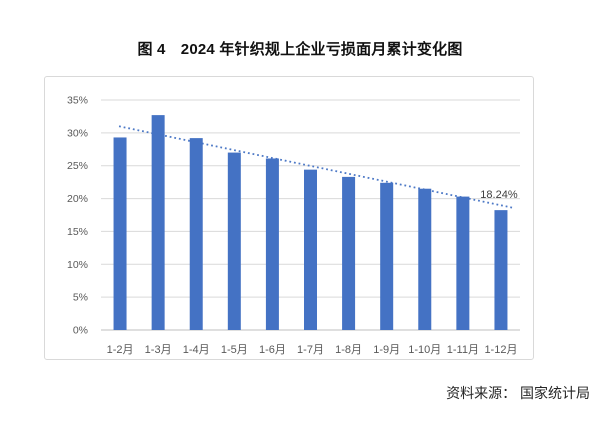  I want to click on x-tick-label: 1-10月, so click(424, 350).